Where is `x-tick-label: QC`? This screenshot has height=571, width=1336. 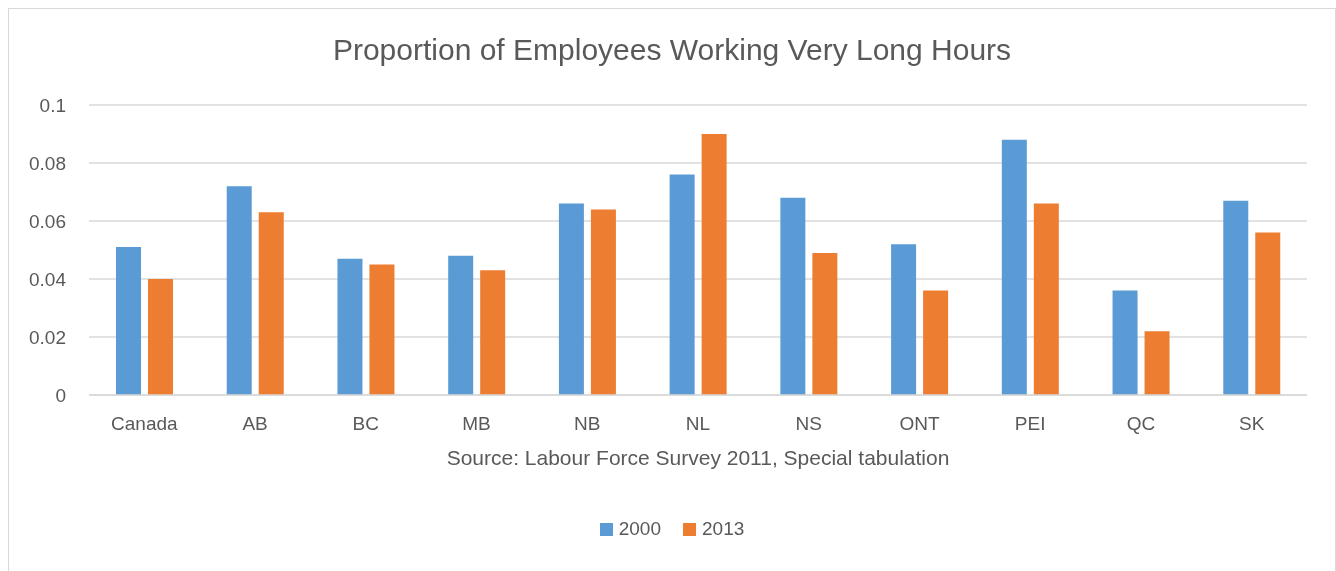 x-tick-label: QC is located at coordinates (1141, 424).